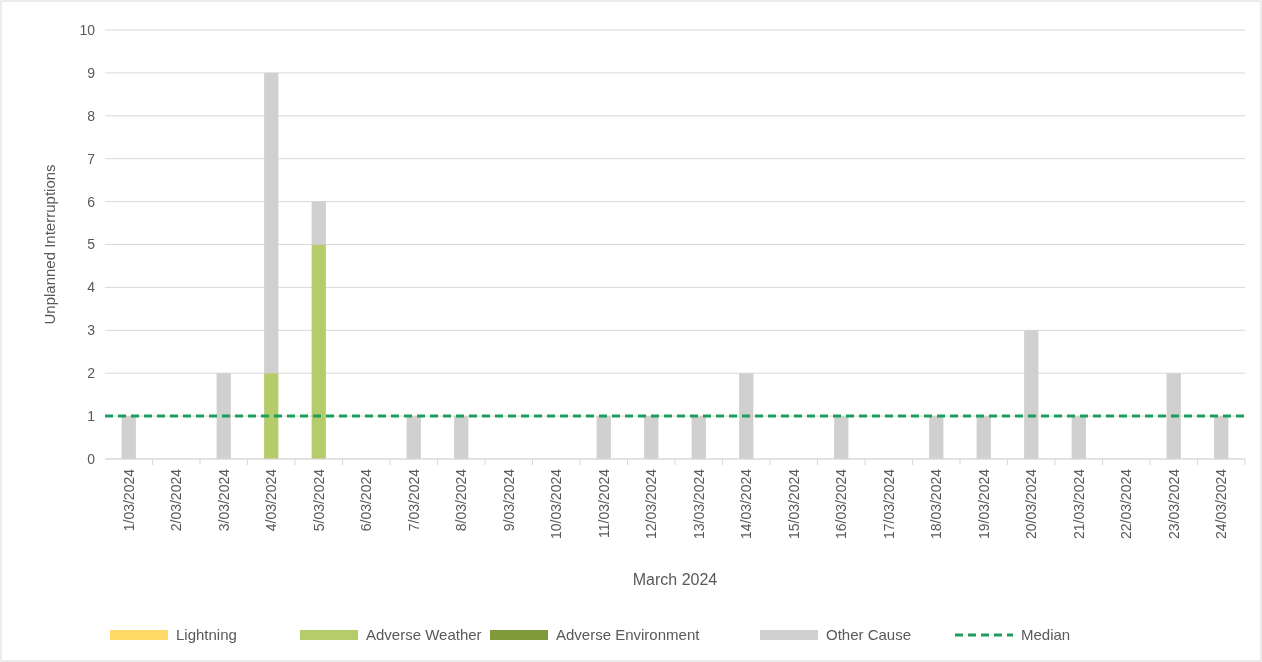 The width and height of the screenshot is (1262, 662). Describe the element at coordinates (223, 500) in the screenshot. I see `x-tick-label: 3/03/2024` at that location.